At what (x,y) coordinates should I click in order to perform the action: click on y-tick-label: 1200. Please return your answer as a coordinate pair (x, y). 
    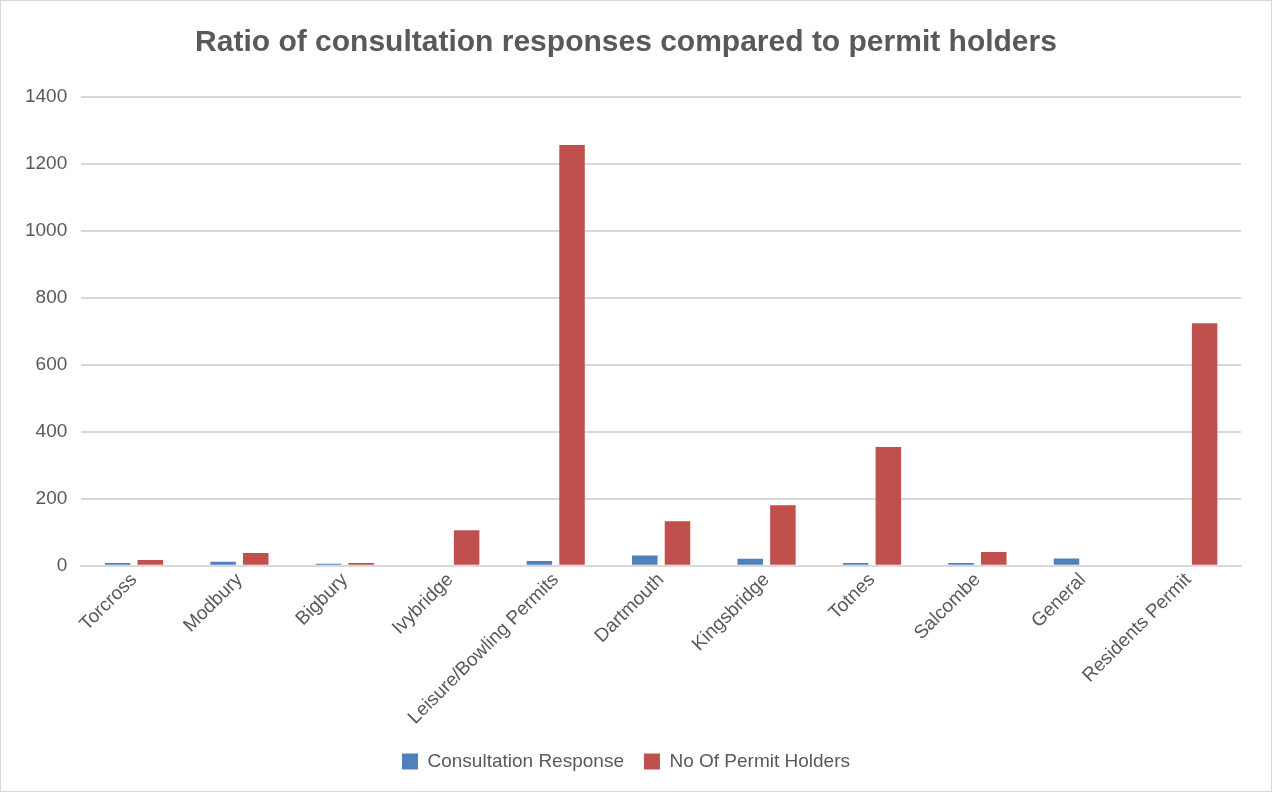
    Looking at the image, I should click on (46, 163).